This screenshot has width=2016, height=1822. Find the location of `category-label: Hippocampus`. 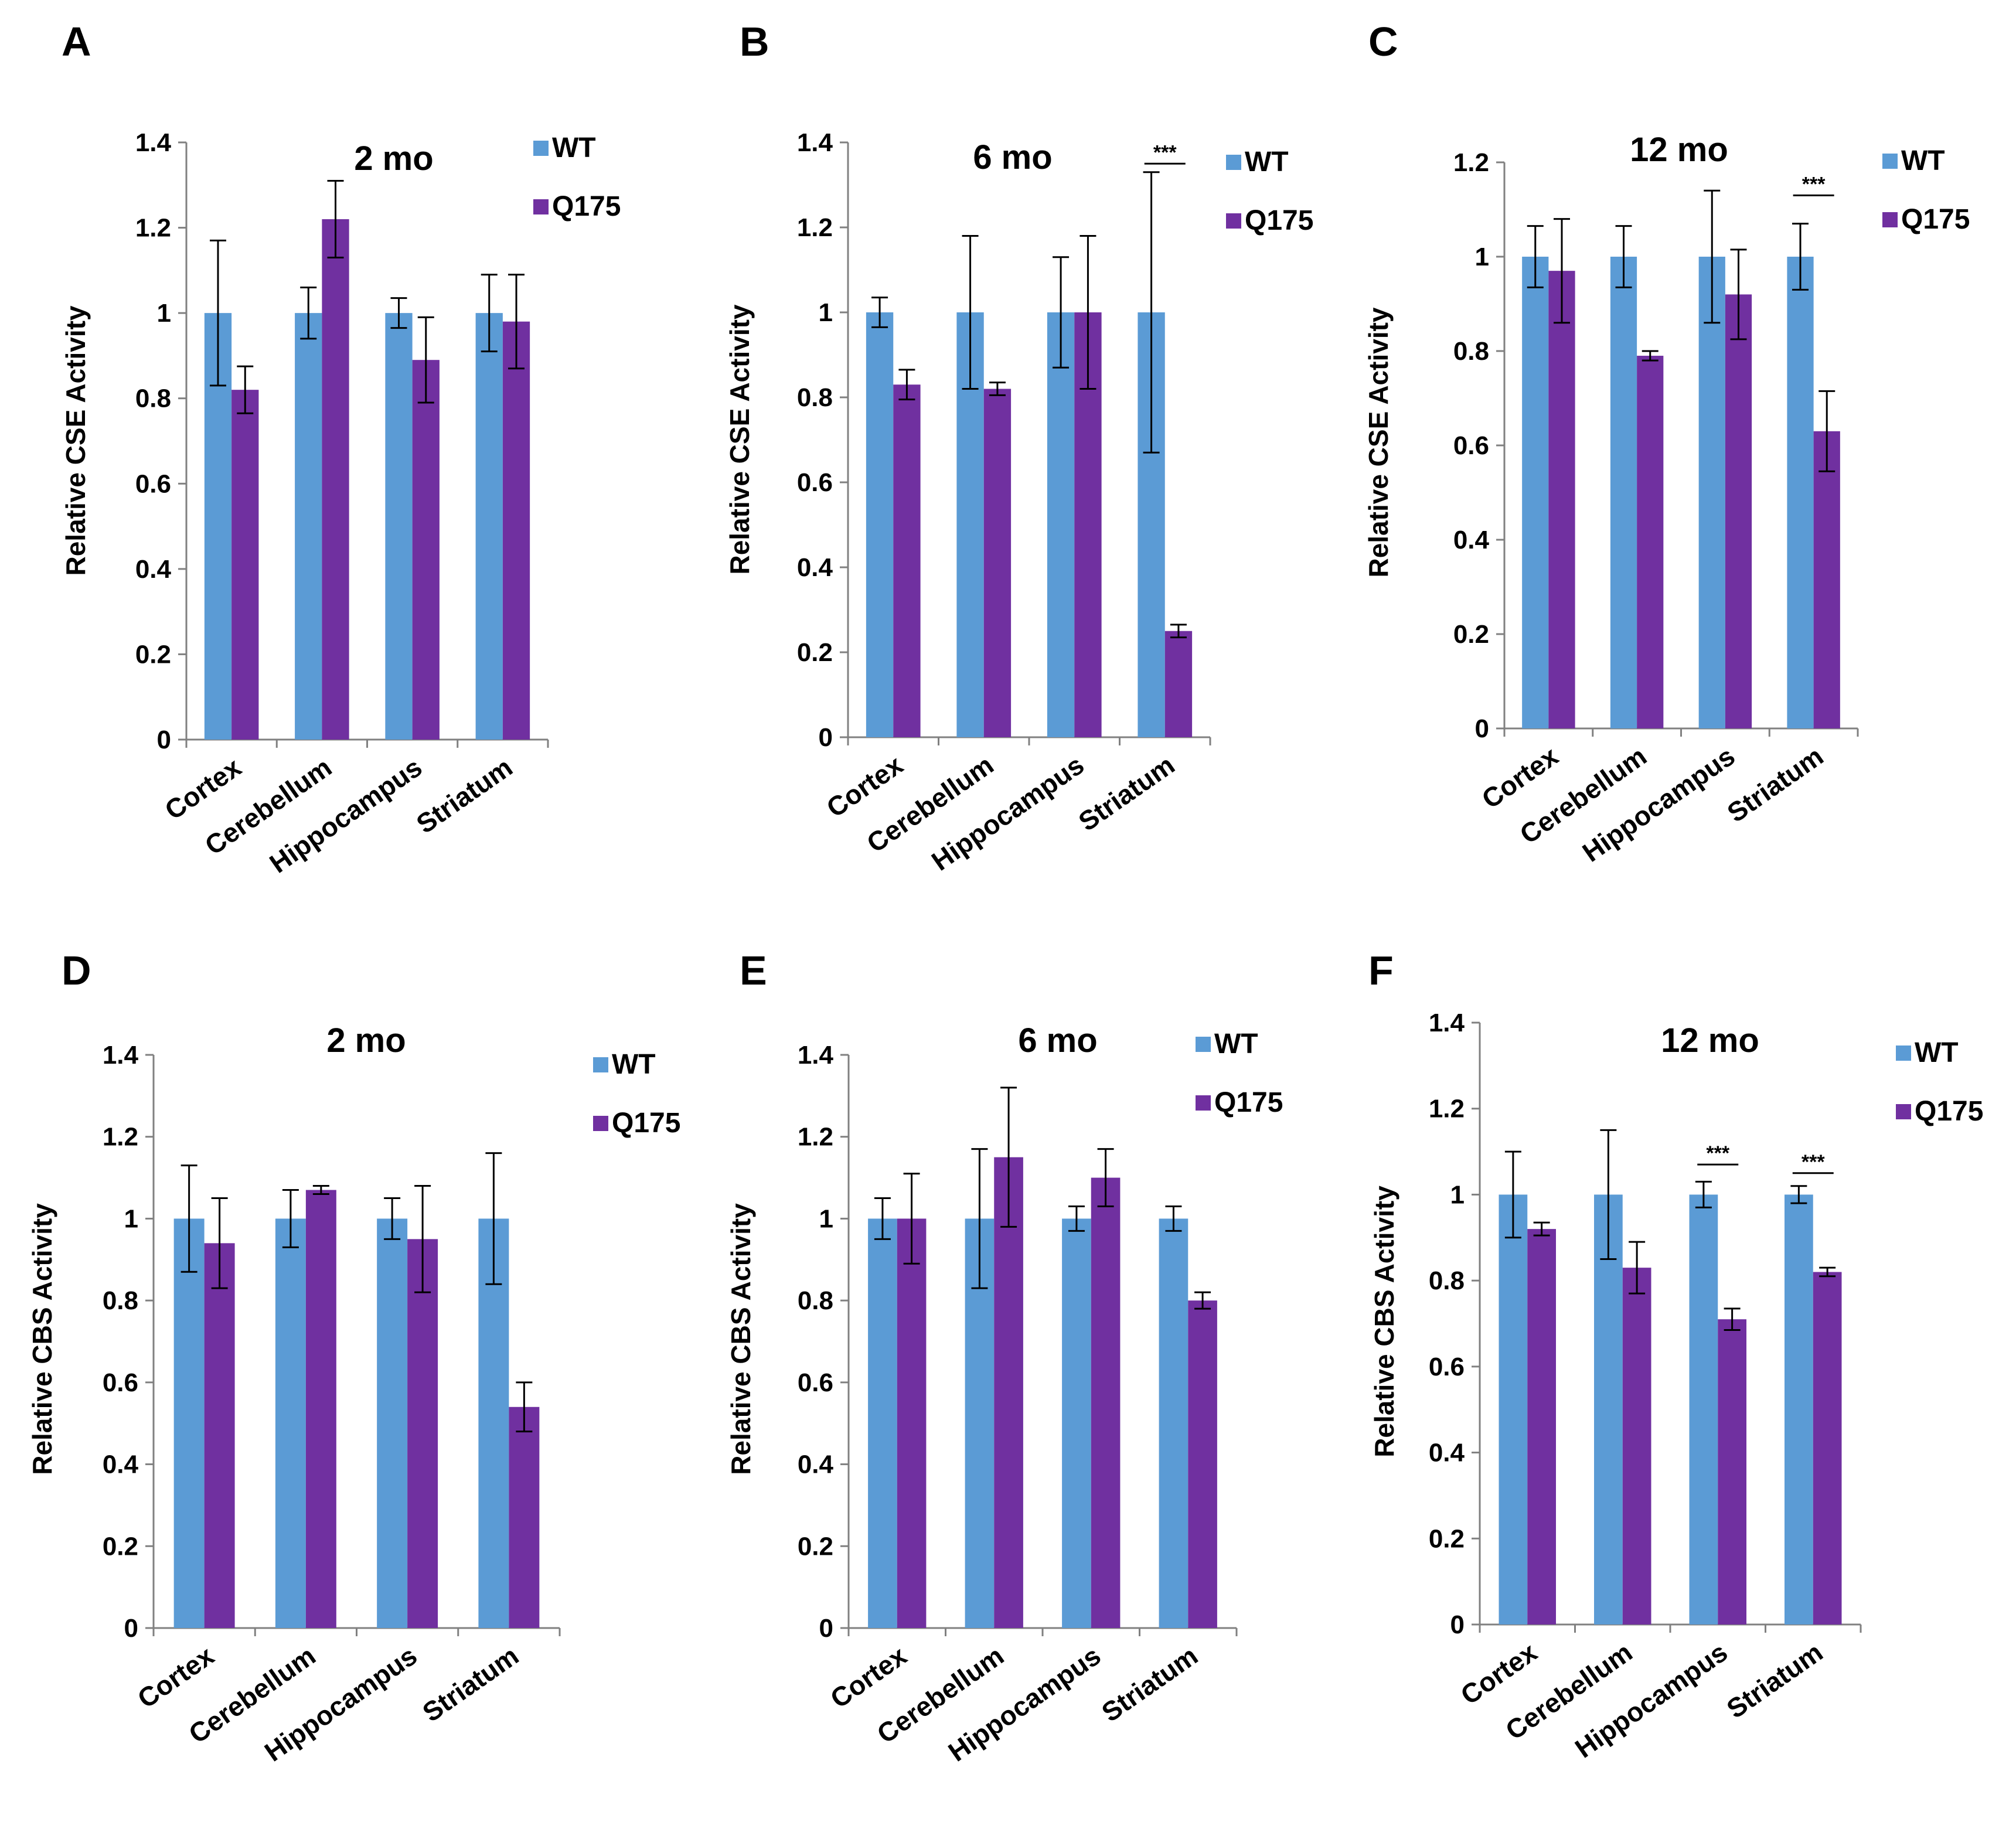

category-label: Hippocampus is located at coordinates (1007, 813).